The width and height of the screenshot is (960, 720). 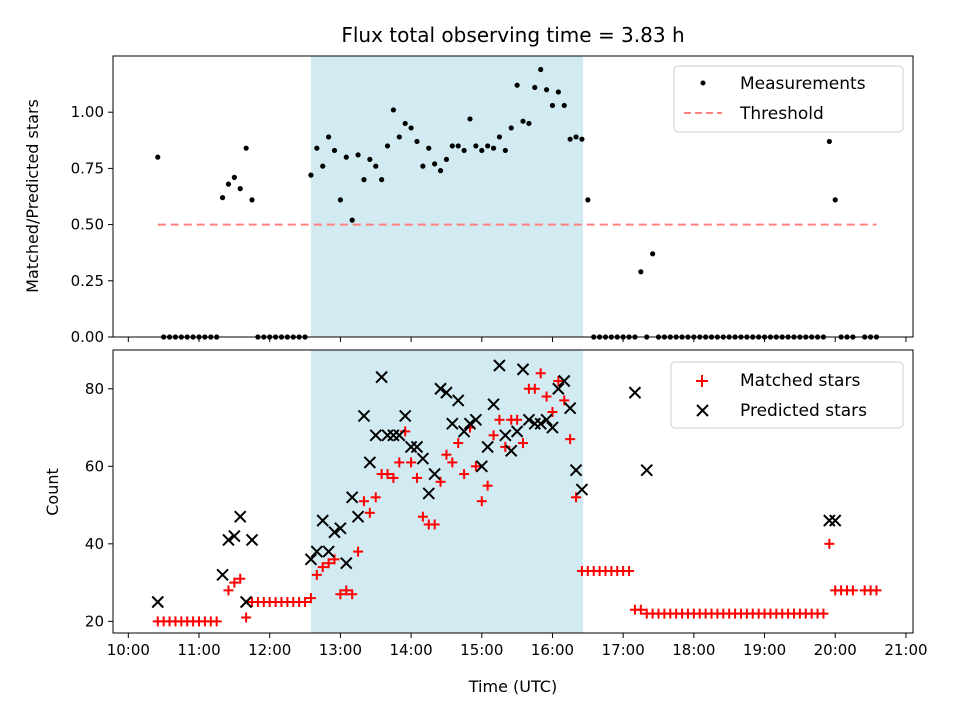 What do you see at coordinates (447, 196) in the screenshot?
I see `top-shaded-interval` at bounding box center [447, 196].